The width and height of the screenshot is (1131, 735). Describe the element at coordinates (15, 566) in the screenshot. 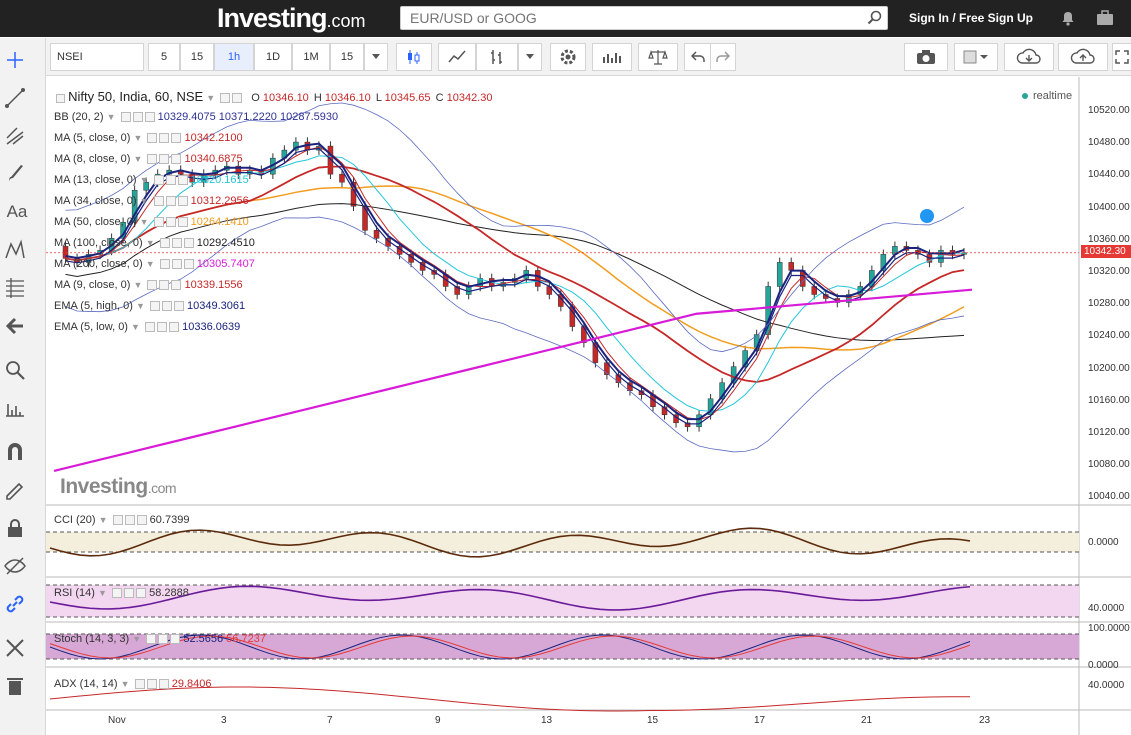

I see `hide-icon` at that location.